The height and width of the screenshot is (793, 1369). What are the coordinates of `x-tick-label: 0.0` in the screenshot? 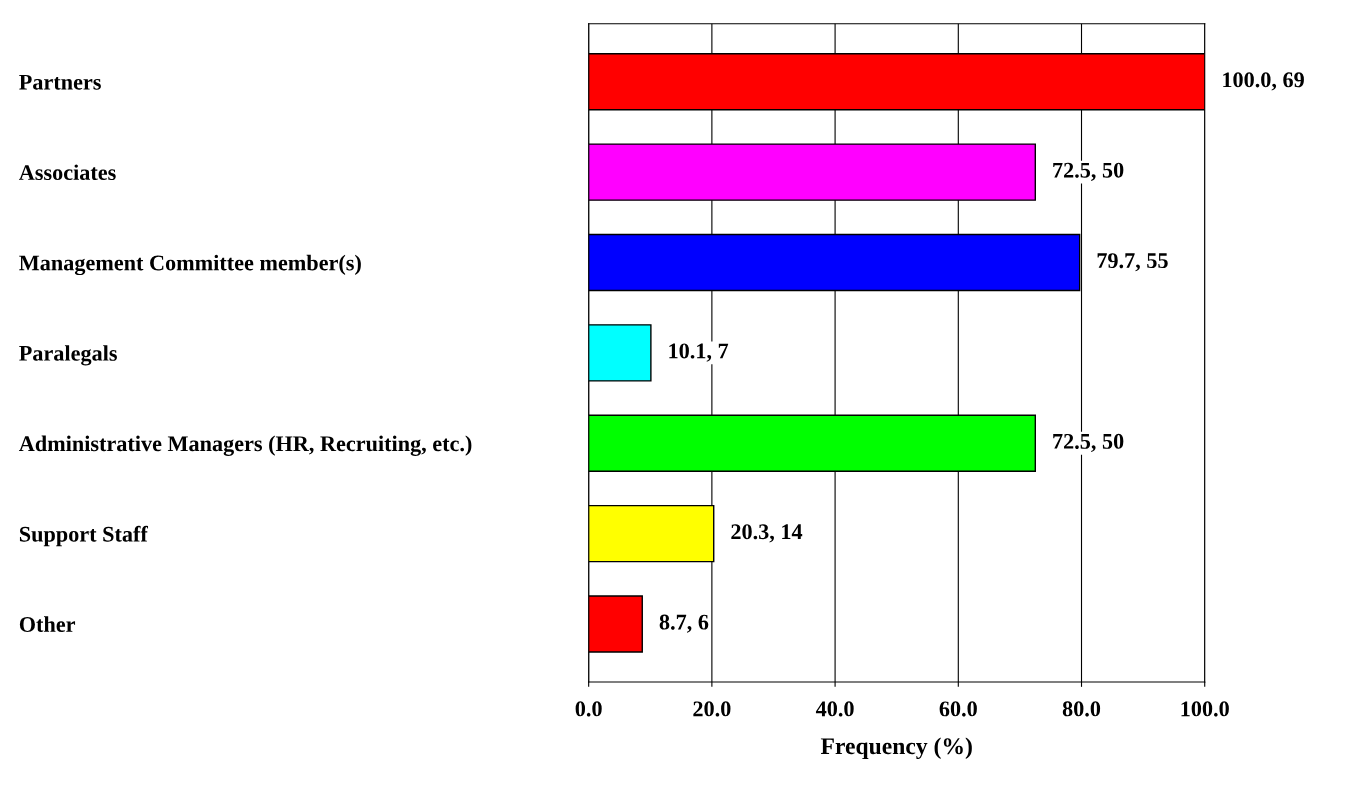 It's located at (588, 709).